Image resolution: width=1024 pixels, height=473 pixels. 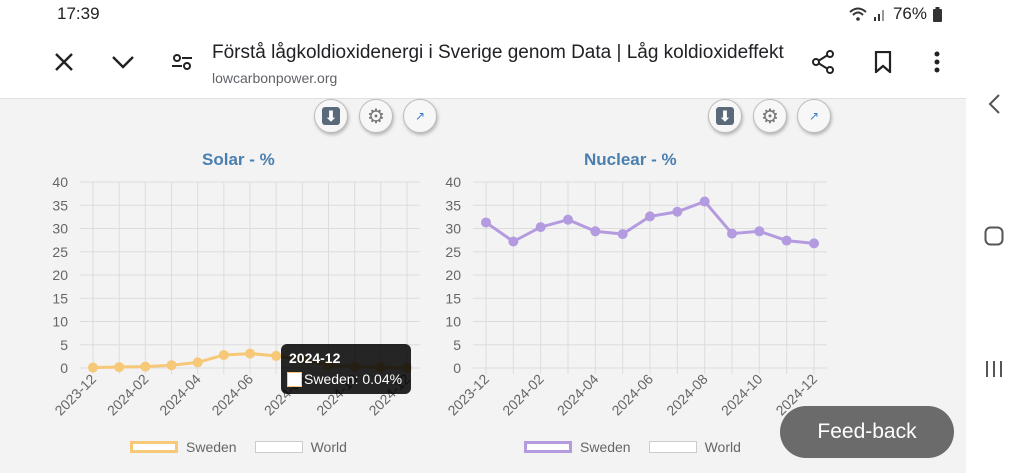 What do you see at coordinates (182, 62) in the screenshot?
I see `site-settings-icon` at bounding box center [182, 62].